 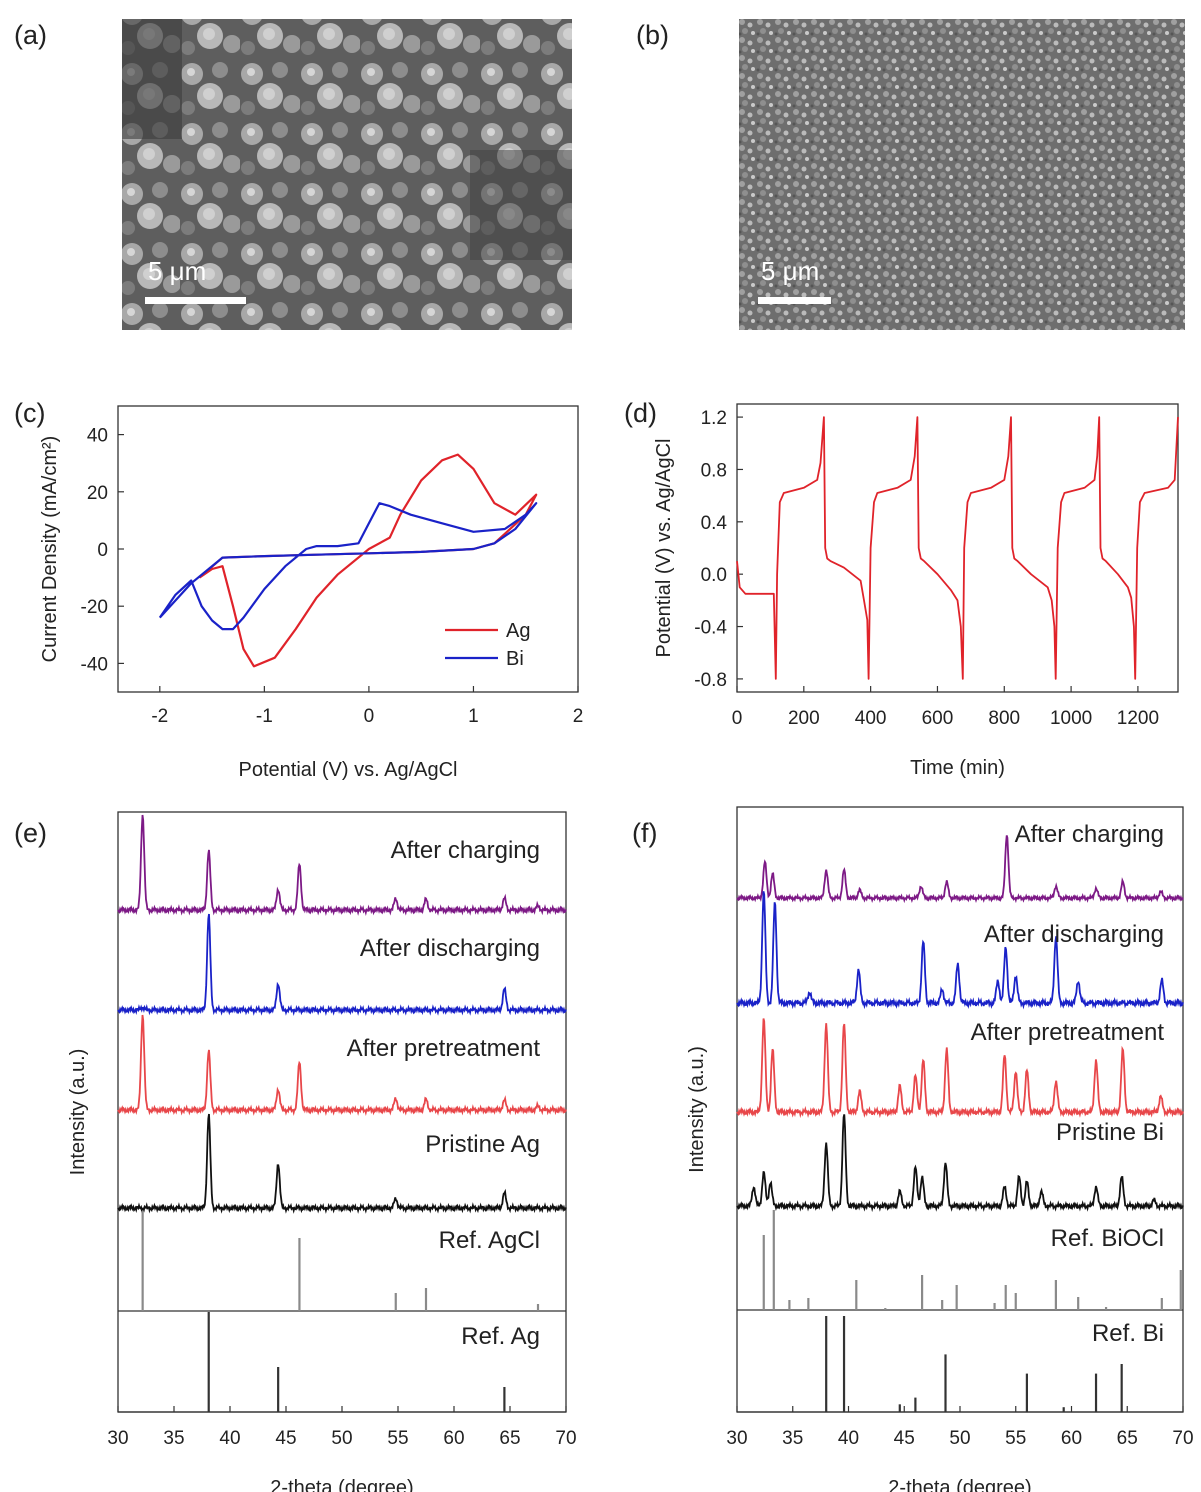 I want to click on x-tick-label: 400, so click(x=871, y=718).